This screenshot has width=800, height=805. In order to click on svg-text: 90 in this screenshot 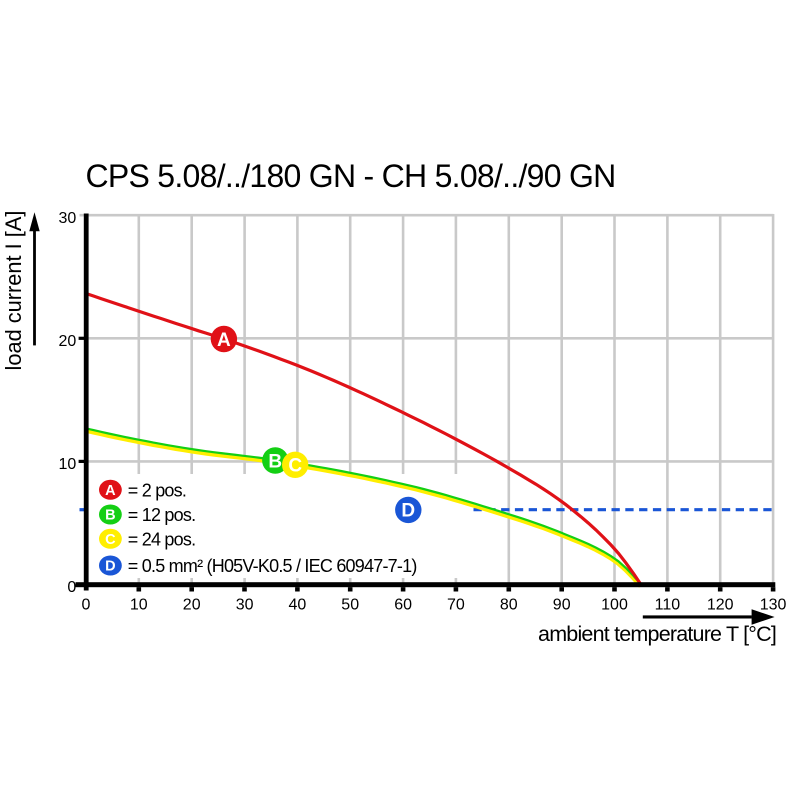, I will do `click(562, 604)`.